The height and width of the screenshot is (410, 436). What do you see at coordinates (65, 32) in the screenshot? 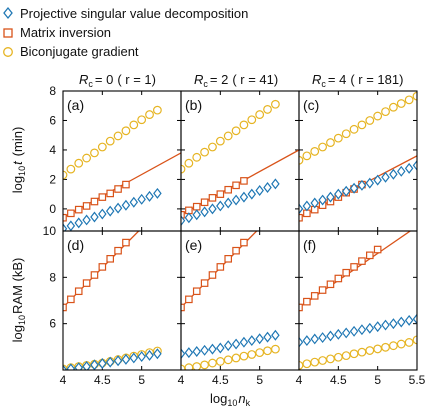
I see `legend-label: Matrix inversion` at bounding box center [65, 32].